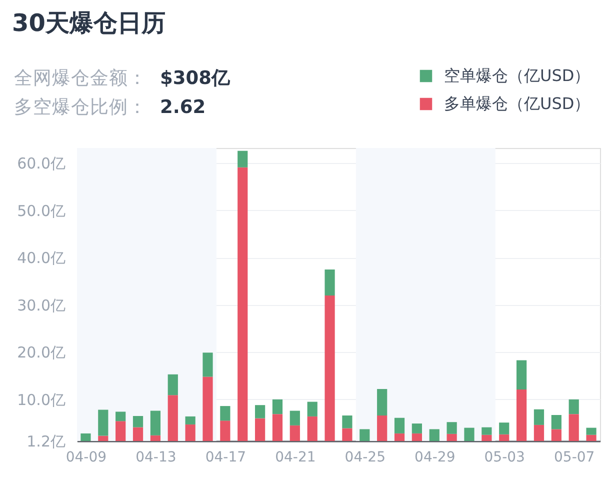  Describe the element at coordinates (504, 458) in the screenshot. I see `x-tick-label: 05-03` at that location.